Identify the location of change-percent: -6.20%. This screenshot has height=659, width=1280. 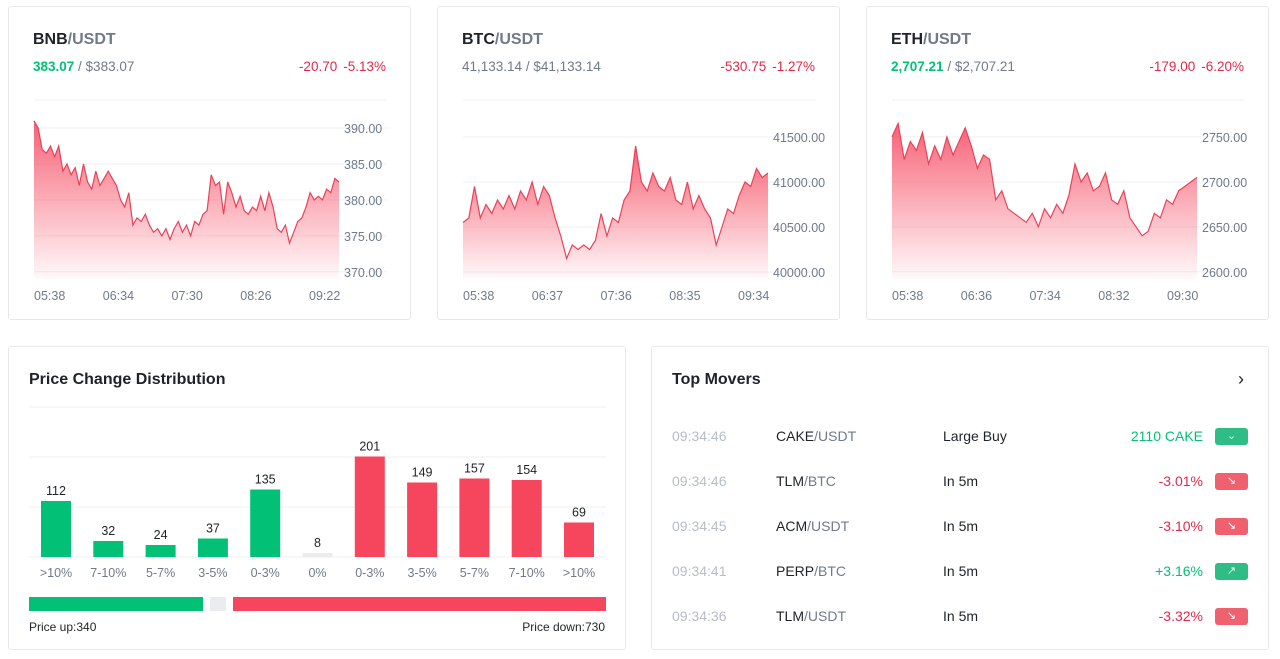
(1222, 66).